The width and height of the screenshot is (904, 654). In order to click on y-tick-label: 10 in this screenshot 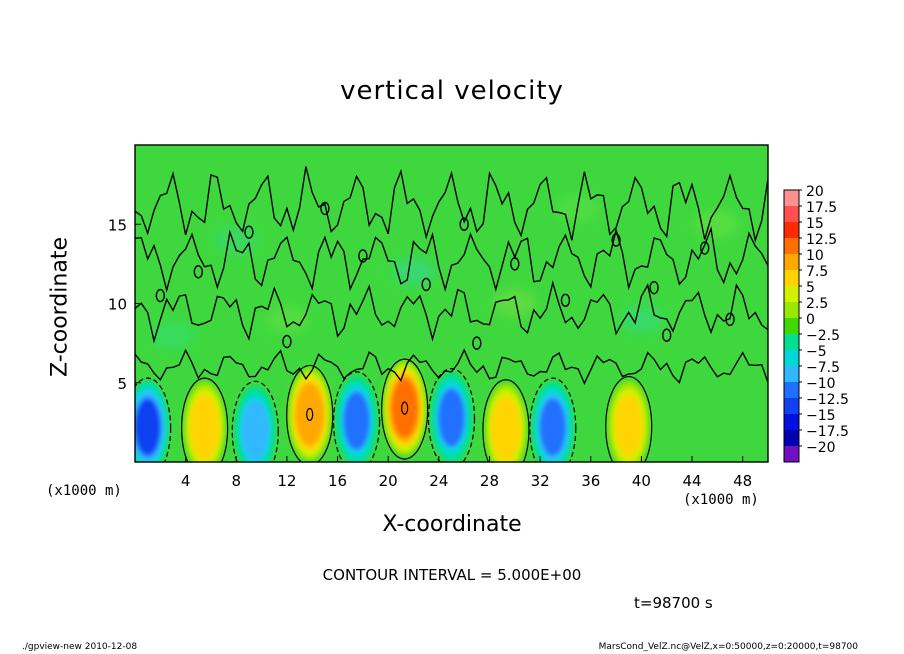, I will do `click(117, 305)`.